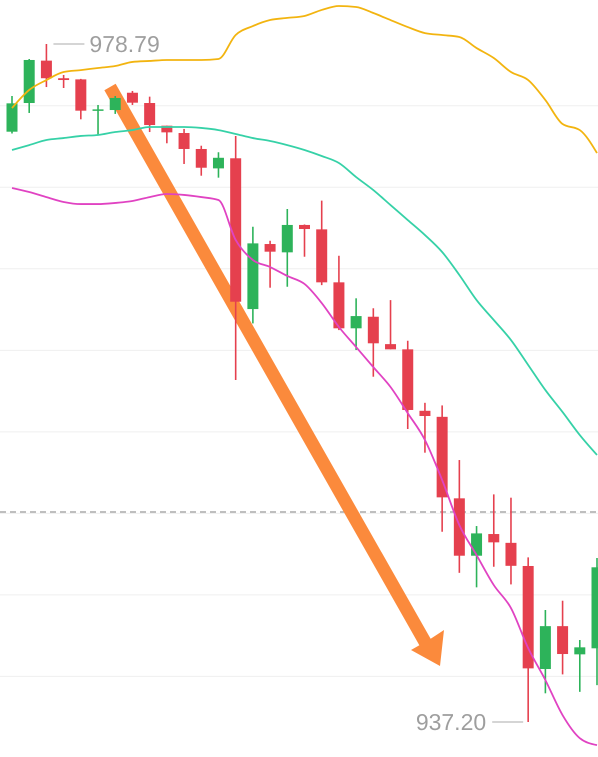  What do you see at coordinates (124, 44) in the screenshot?
I see `annotation: 978.79` at bounding box center [124, 44].